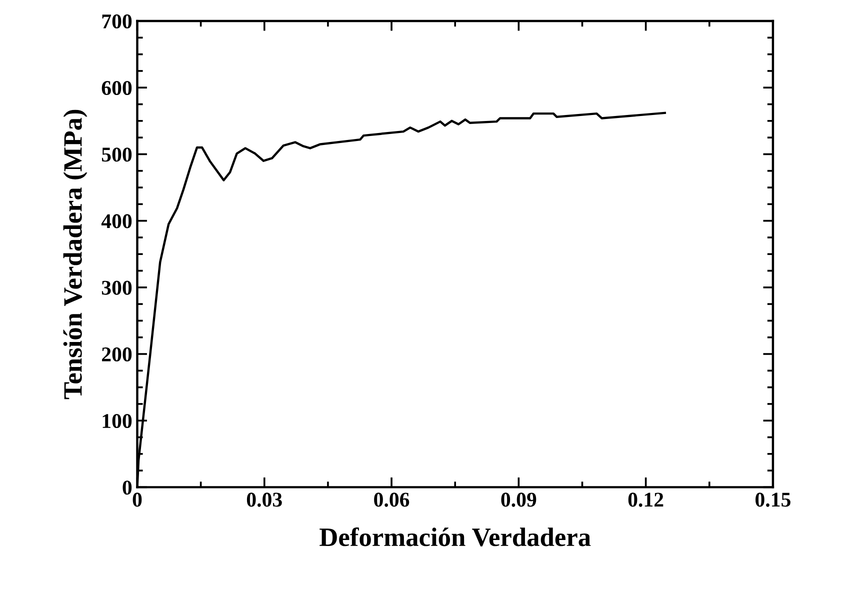 The height and width of the screenshot is (600, 842). I want to click on x-tick-label: 0.09, so click(518, 499).